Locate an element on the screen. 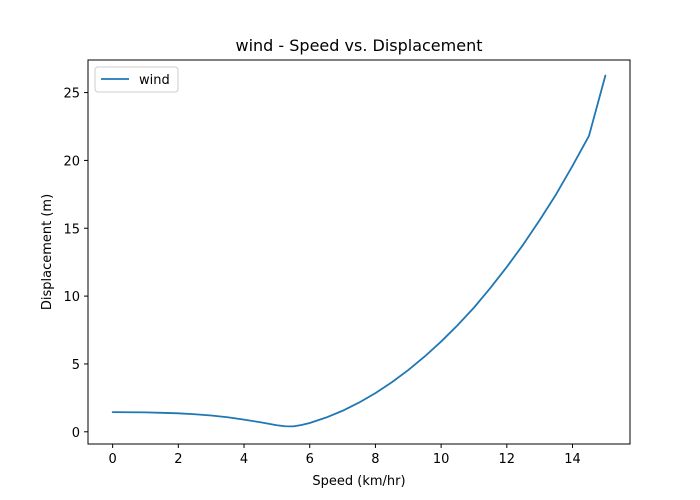  legend: wind is located at coordinates (136, 79).